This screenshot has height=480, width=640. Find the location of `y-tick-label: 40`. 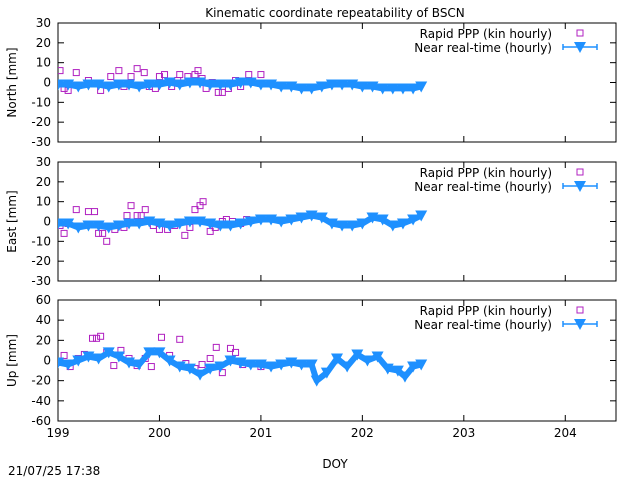

y-tick-label: 40 is located at coordinates (43, 320).